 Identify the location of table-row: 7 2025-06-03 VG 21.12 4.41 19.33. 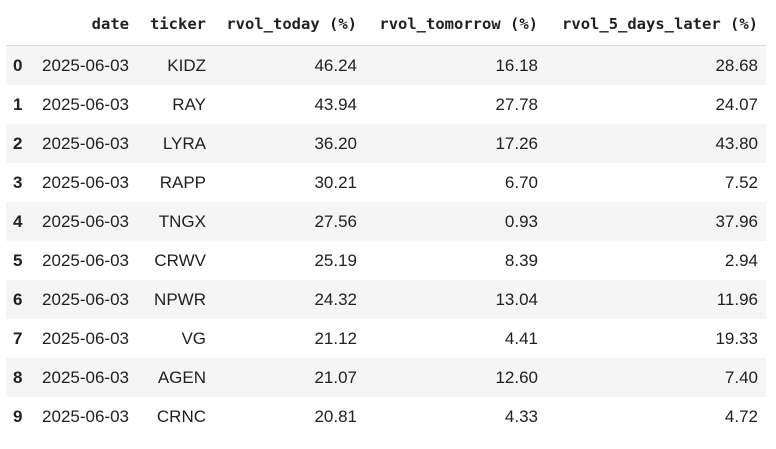
(386, 338).